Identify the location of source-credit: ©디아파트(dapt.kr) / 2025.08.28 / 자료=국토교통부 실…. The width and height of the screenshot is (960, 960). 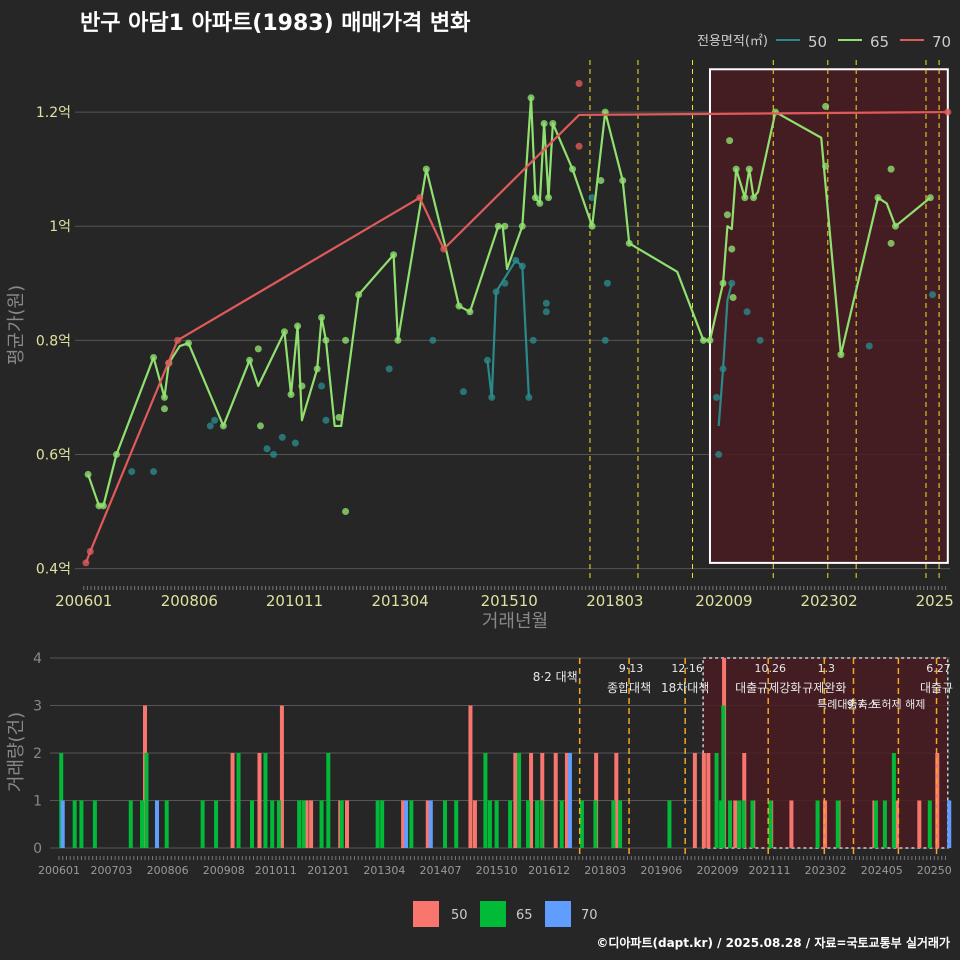
(773, 942).